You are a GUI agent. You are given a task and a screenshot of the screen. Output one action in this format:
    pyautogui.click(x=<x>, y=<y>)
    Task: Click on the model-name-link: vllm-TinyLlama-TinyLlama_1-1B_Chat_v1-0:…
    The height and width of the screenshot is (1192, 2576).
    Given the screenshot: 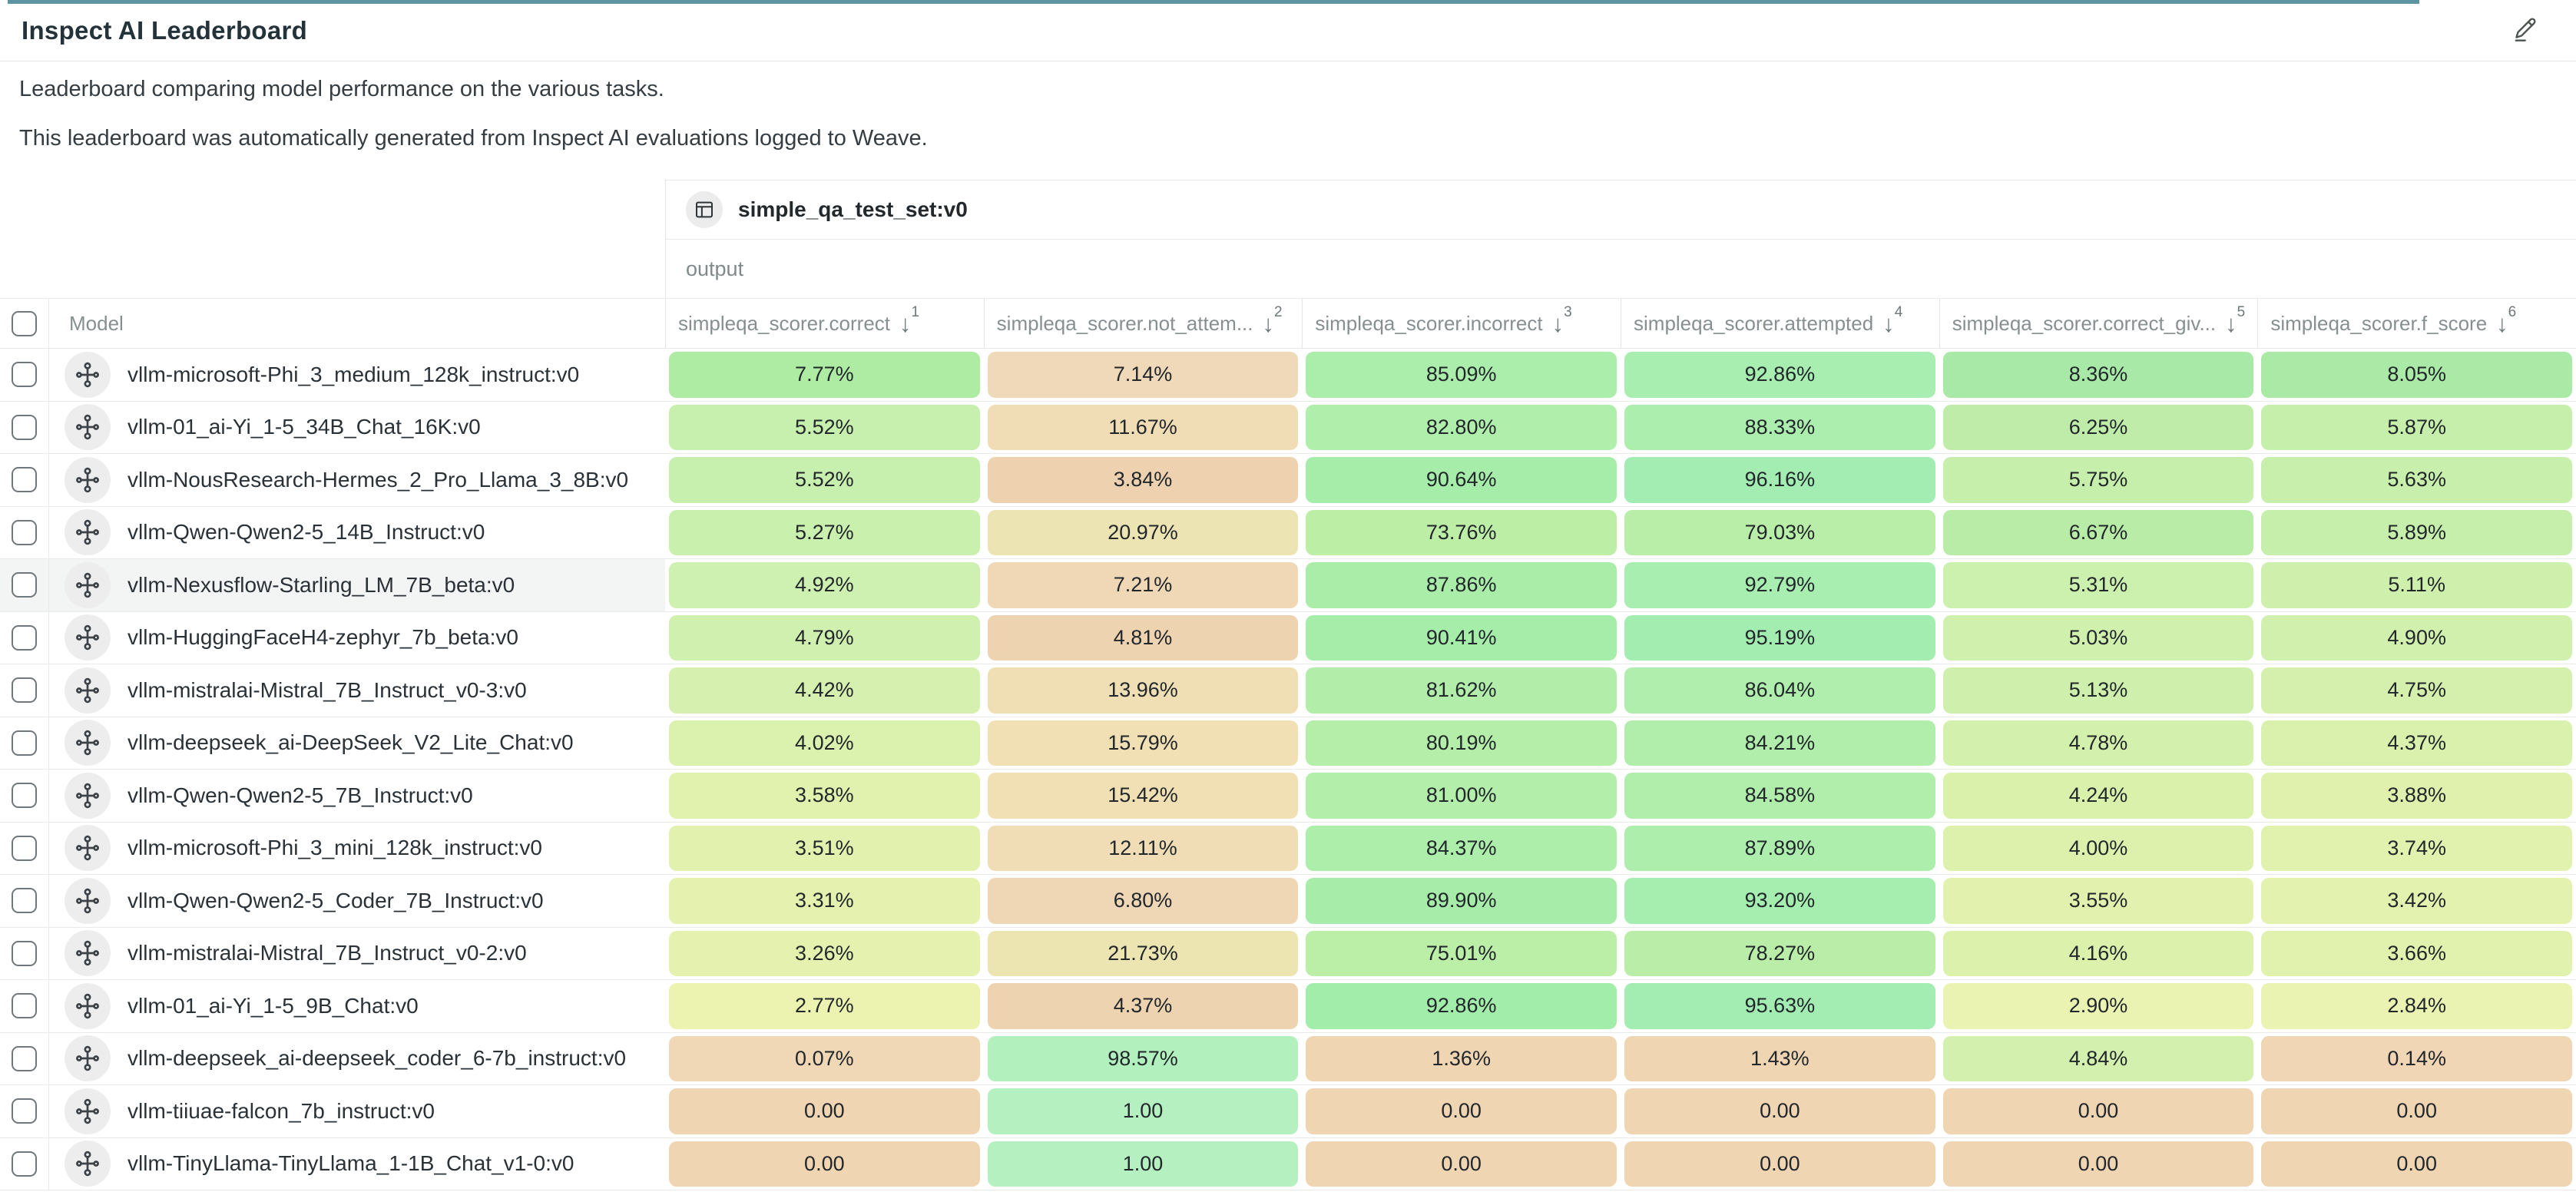 What is the action you would take?
    pyautogui.click(x=351, y=1163)
    